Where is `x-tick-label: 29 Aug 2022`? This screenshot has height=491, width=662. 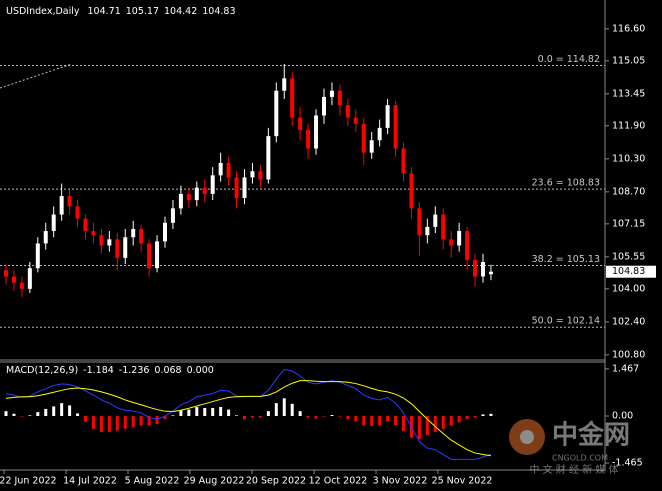 x-tick-label: 29 Aug 2022 is located at coordinates (214, 481).